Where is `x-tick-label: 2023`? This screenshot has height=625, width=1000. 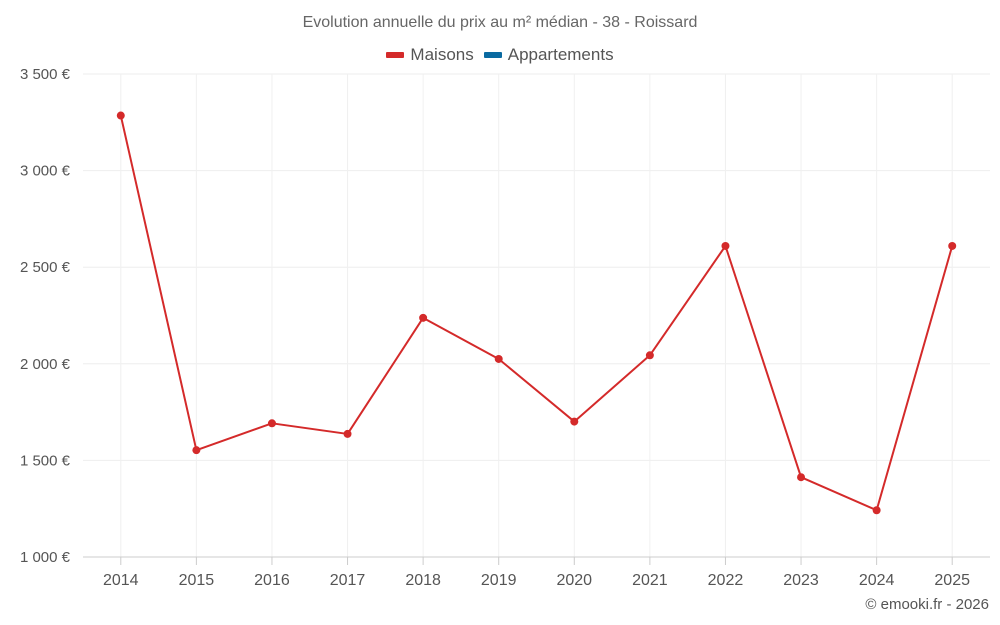
x-tick-label: 2023 is located at coordinates (801, 580).